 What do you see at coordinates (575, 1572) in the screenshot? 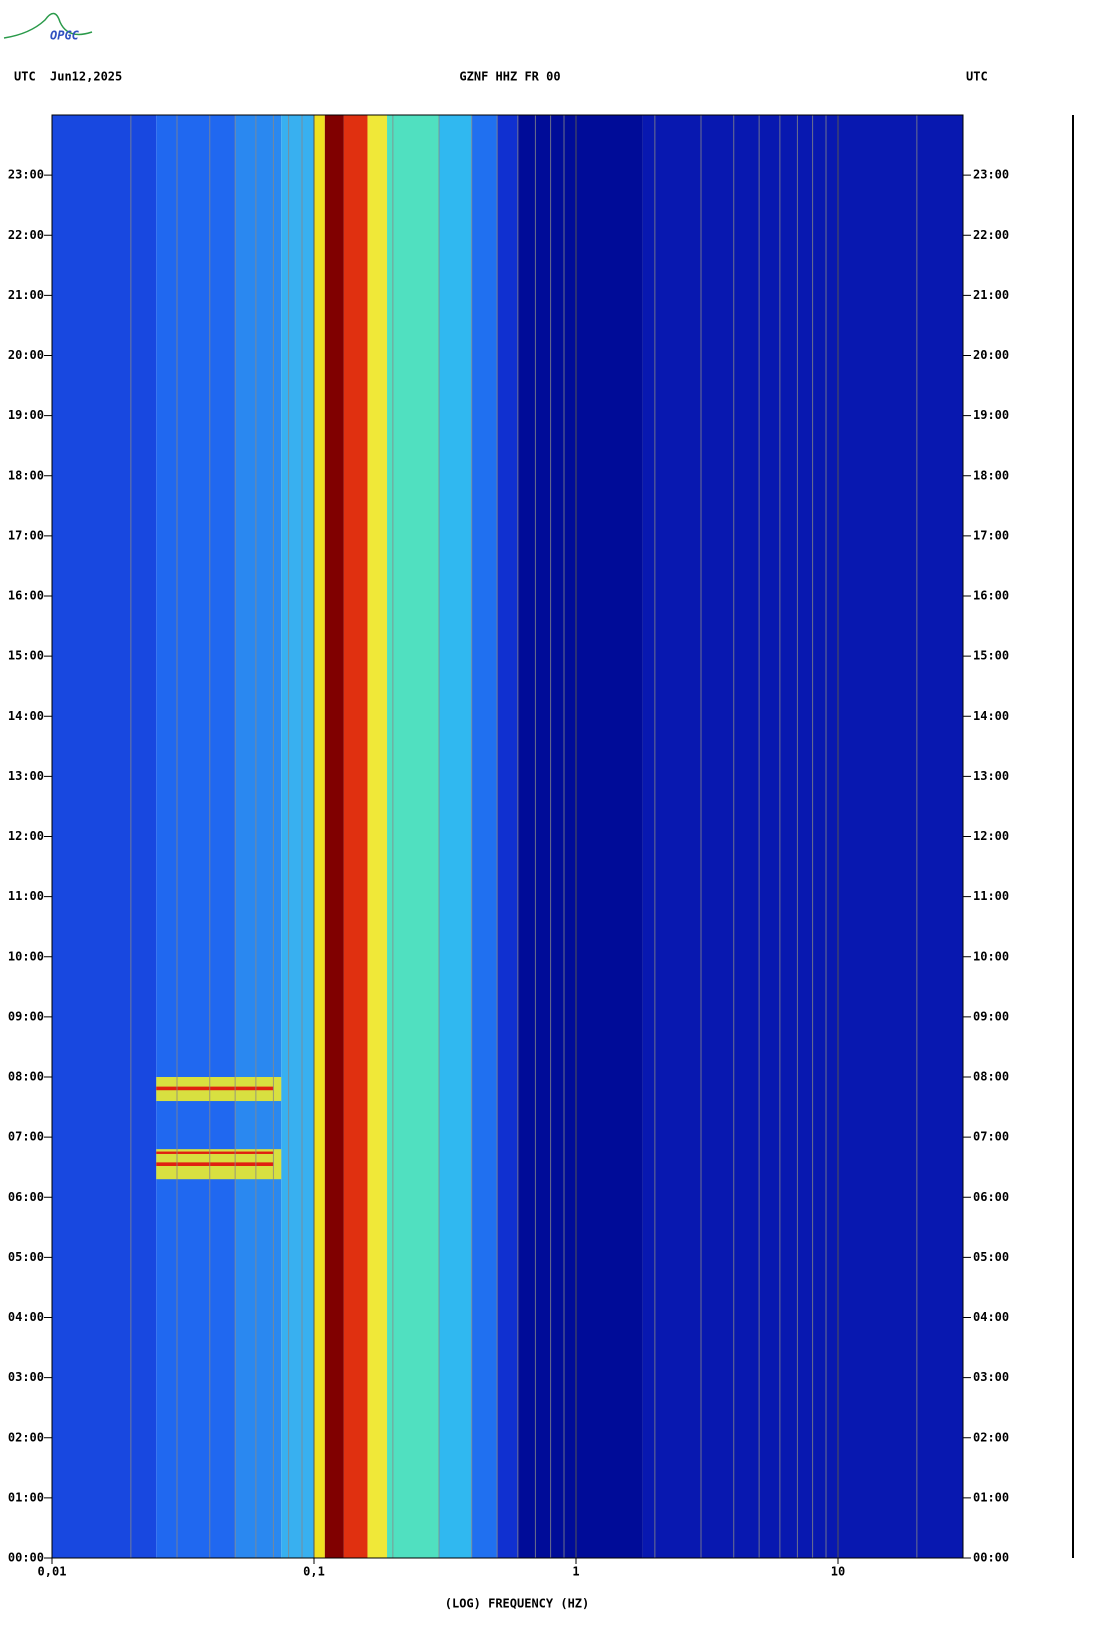
I see `x-tick-label: 1` at bounding box center [575, 1572].